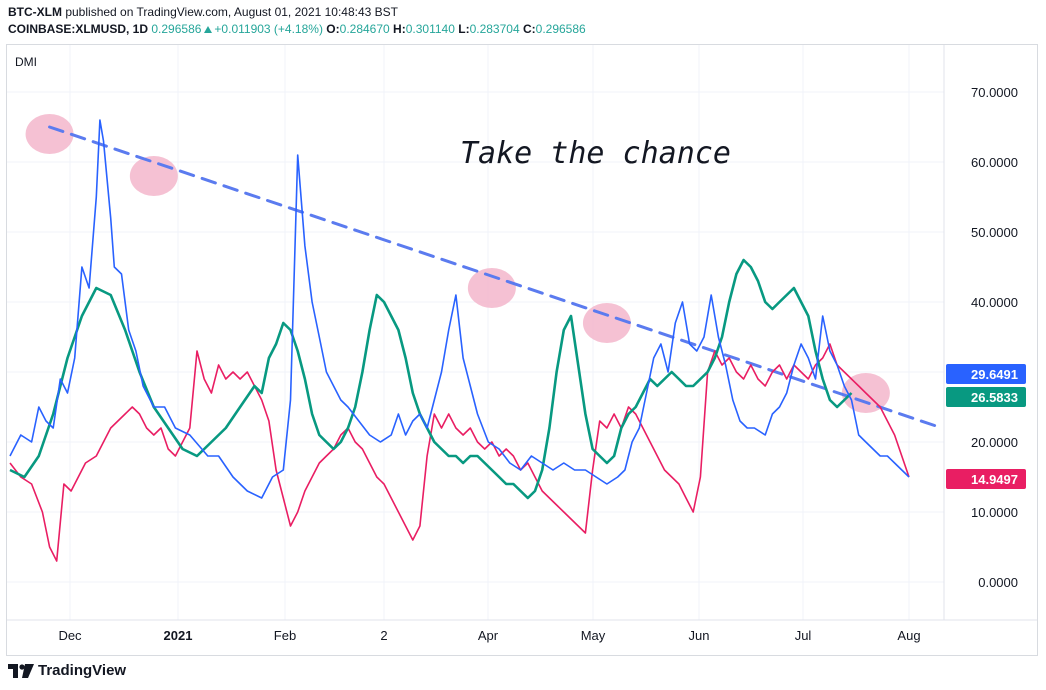 The height and width of the screenshot is (690, 1046). What do you see at coordinates (699, 635) in the screenshot?
I see `x-tick-label: Jun` at bounding box center [699, 635].